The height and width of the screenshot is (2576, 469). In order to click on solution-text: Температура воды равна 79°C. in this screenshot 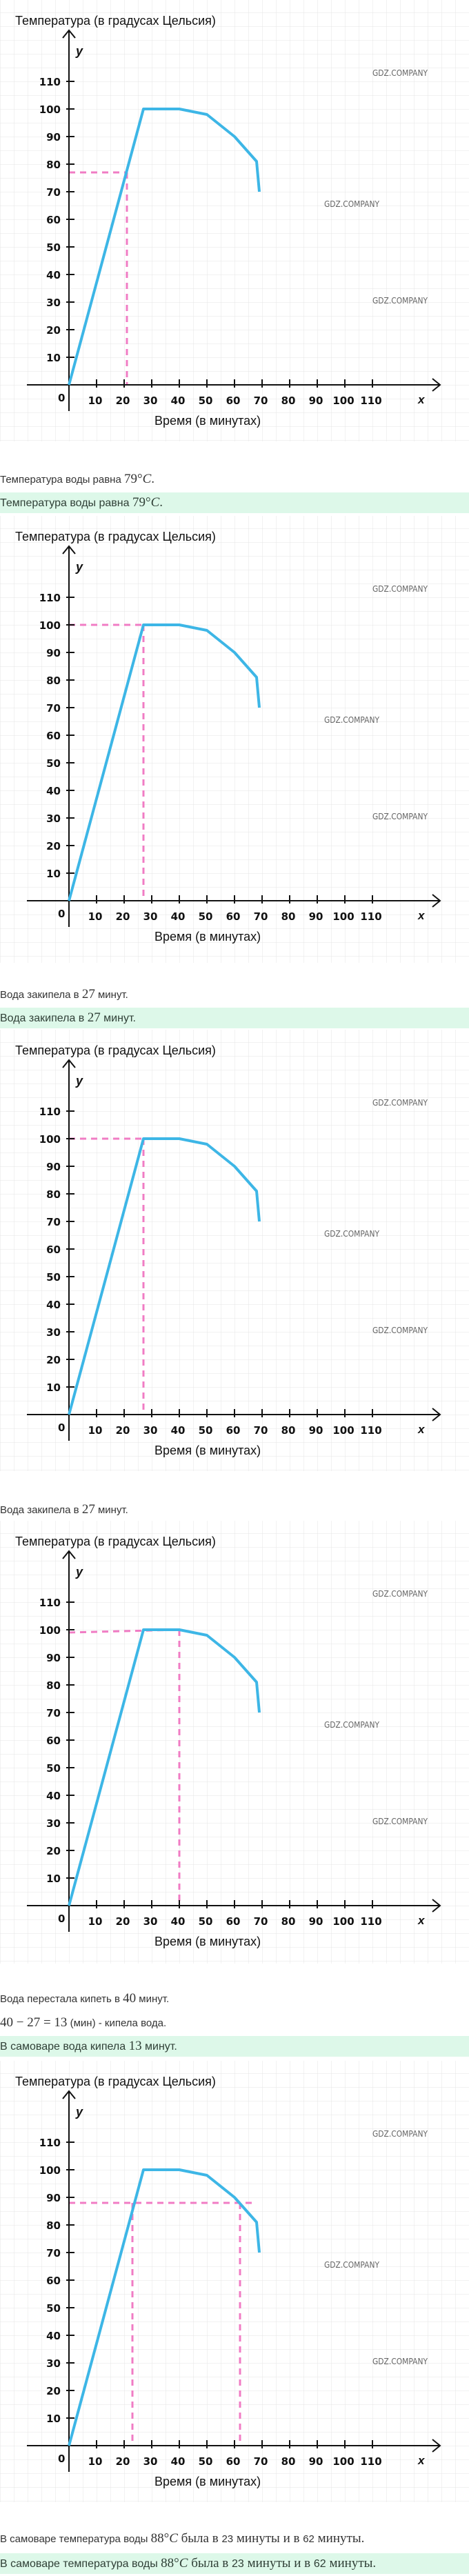, I will do `click(234, 480)`.